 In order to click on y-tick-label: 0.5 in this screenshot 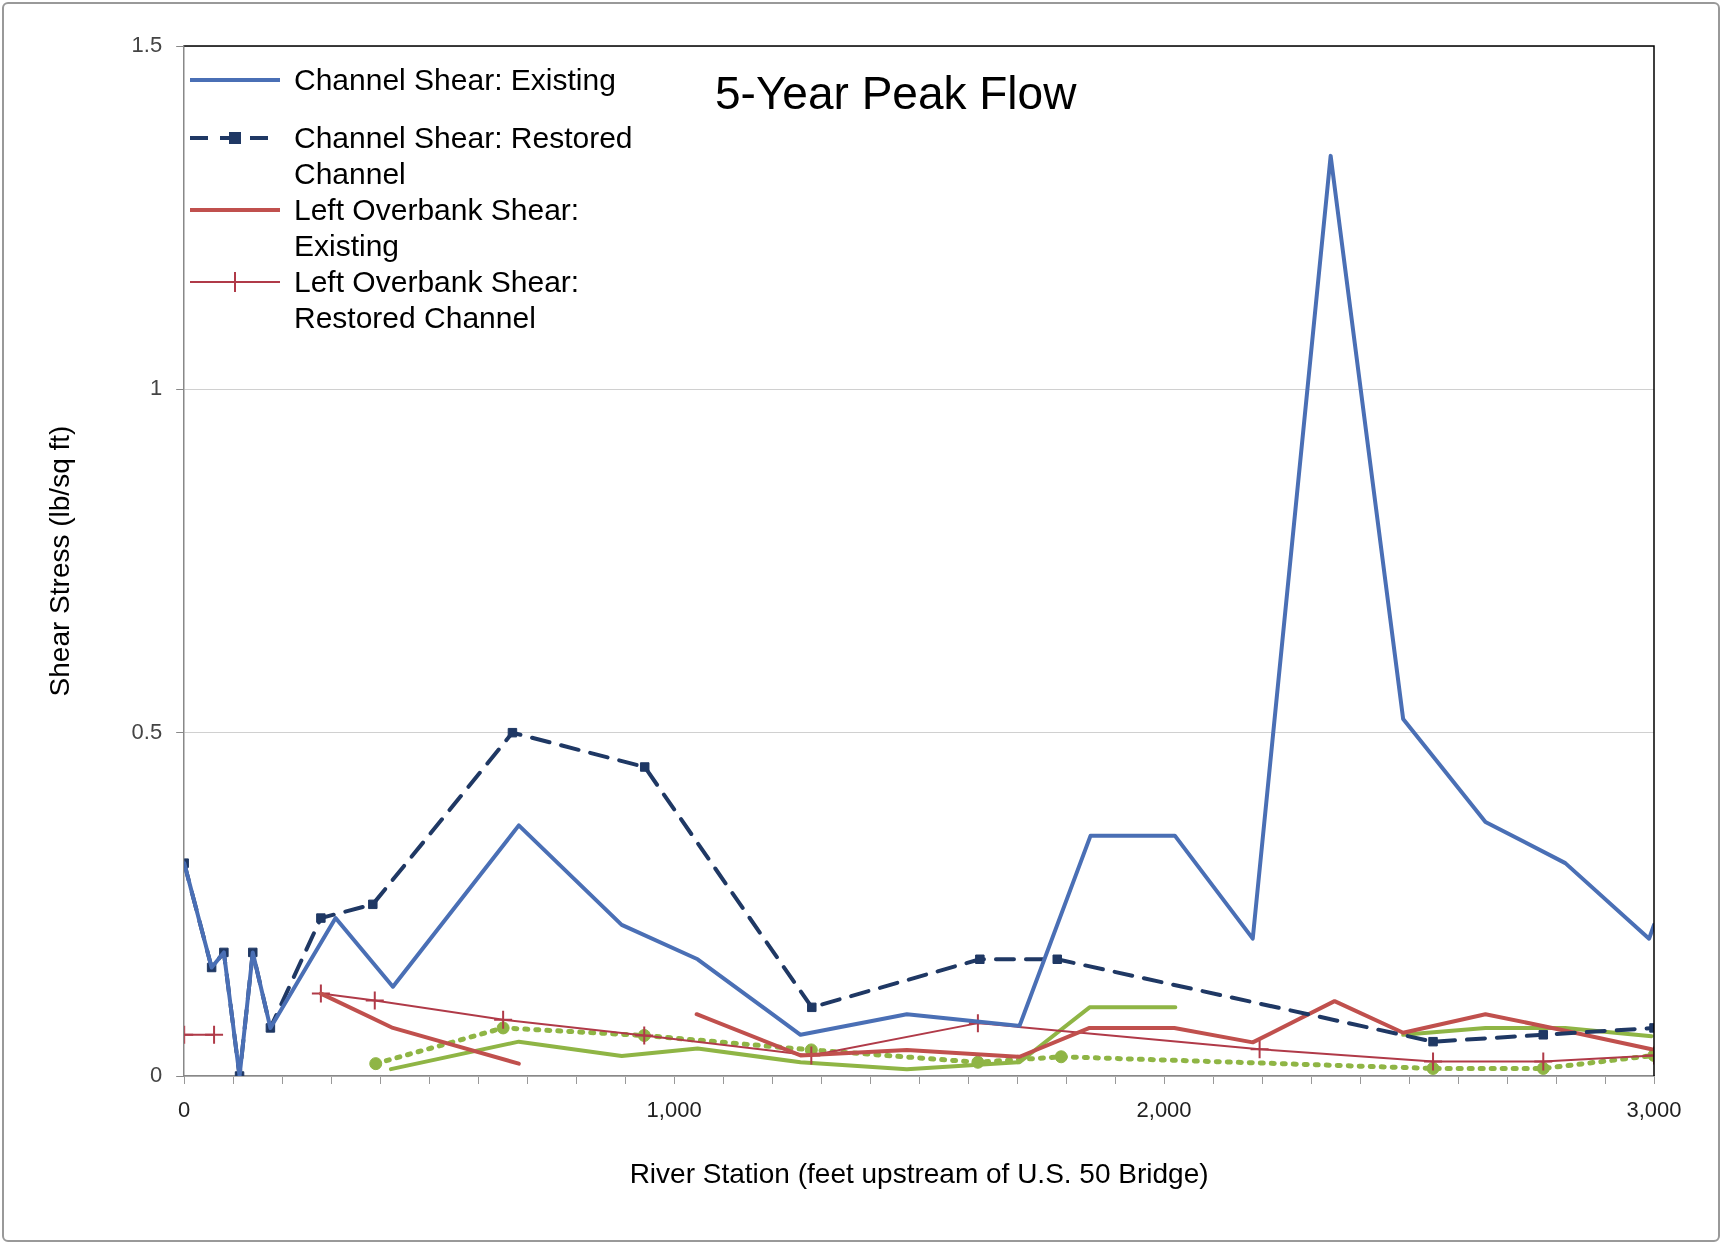, I will do `click(147, 731)`.